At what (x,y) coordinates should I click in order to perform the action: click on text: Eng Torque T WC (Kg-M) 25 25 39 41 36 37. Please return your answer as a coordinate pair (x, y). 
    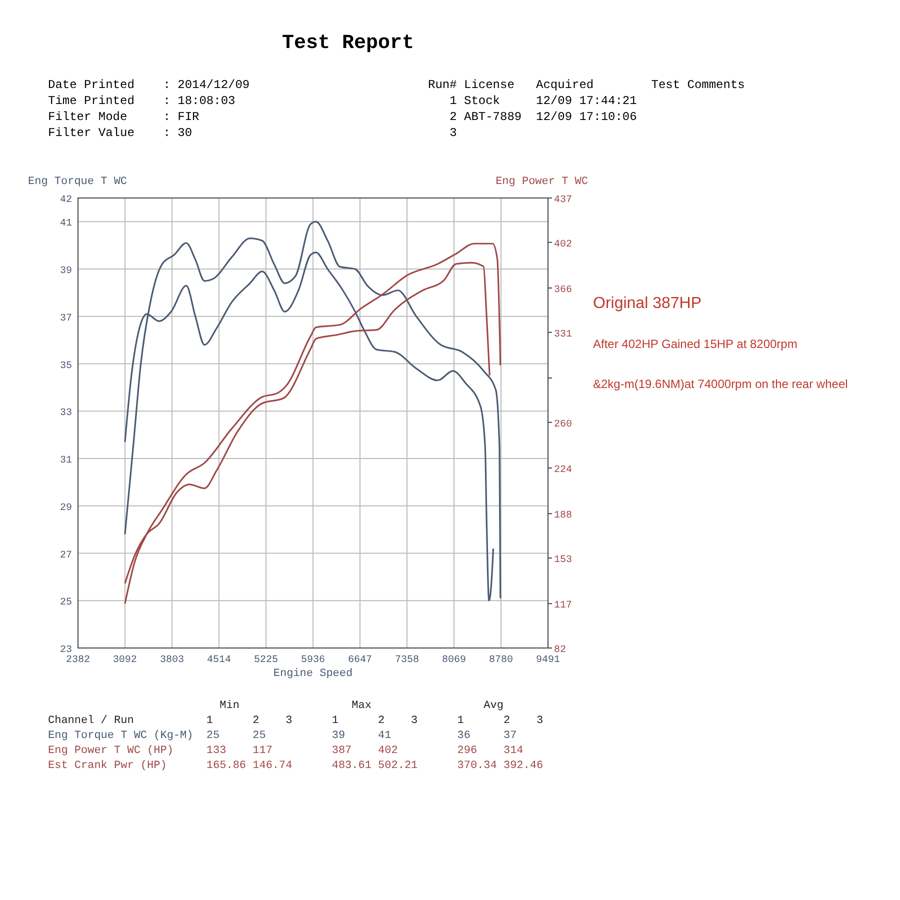
    Looking at the image, I should click on (282, 736).